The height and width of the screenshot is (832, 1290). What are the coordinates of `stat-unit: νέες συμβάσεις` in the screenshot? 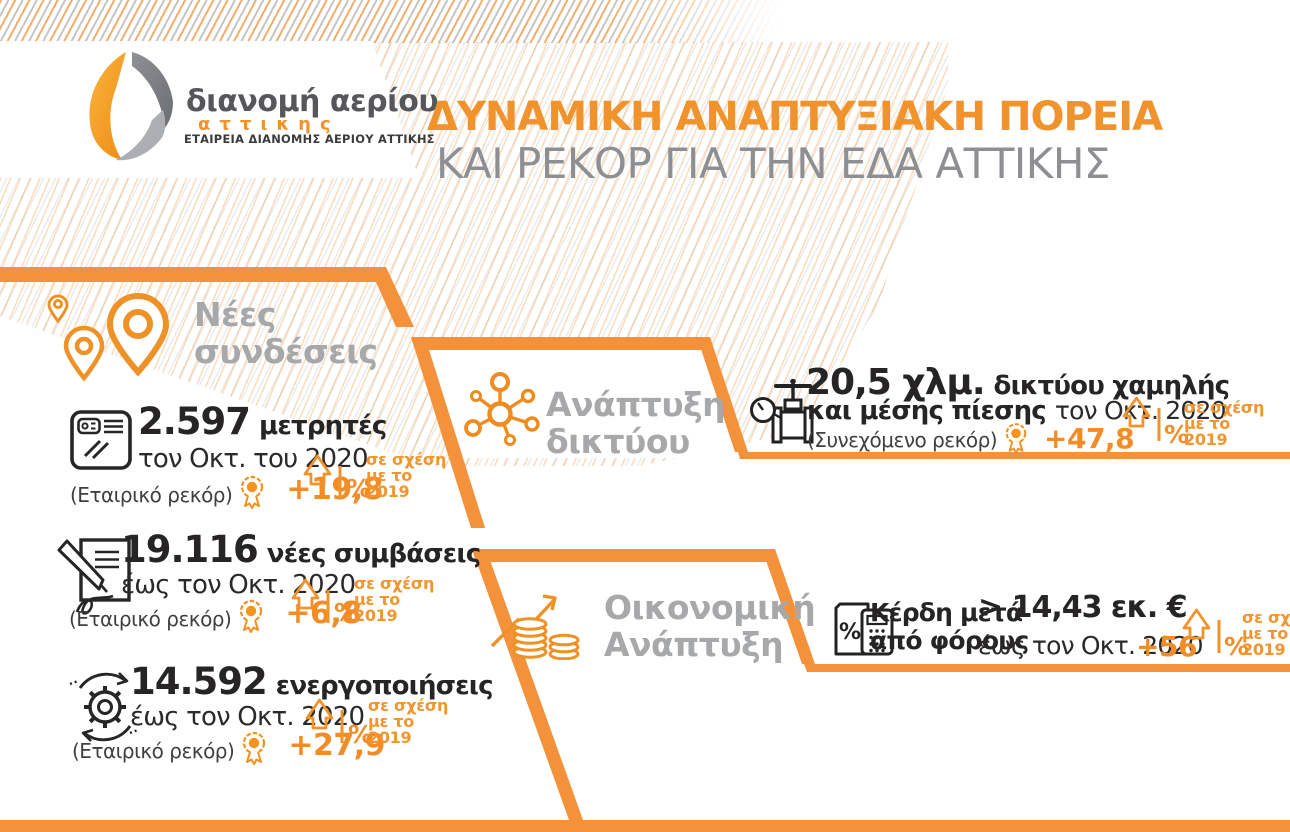 It's located at (373, 554).